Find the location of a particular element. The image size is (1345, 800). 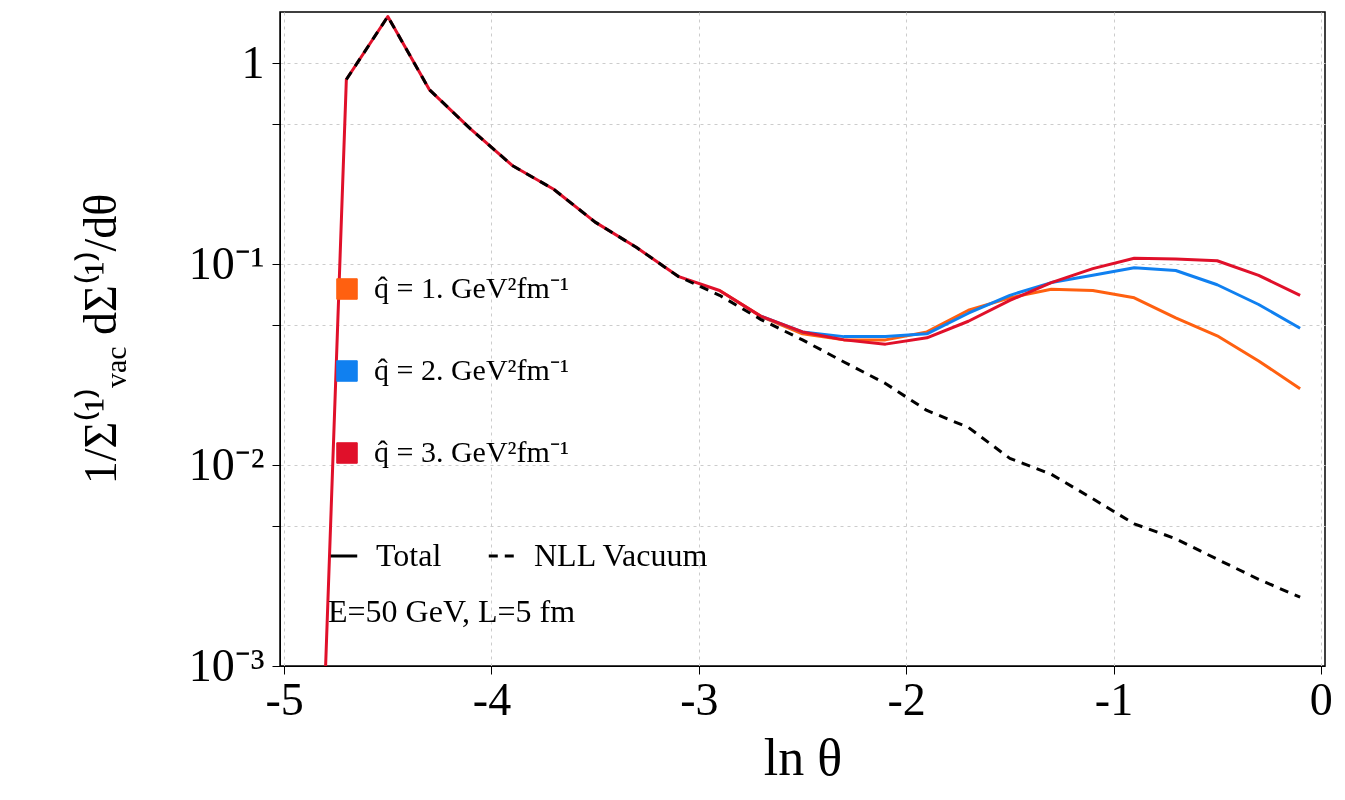

annotation: Total is located at coordinates (409, 555).